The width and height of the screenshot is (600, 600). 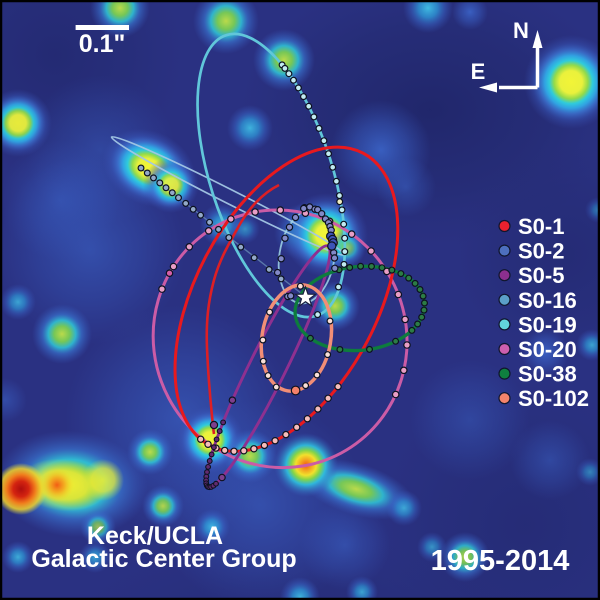 I want to click on svg-text: S0-1, so click(x=541, y=226).